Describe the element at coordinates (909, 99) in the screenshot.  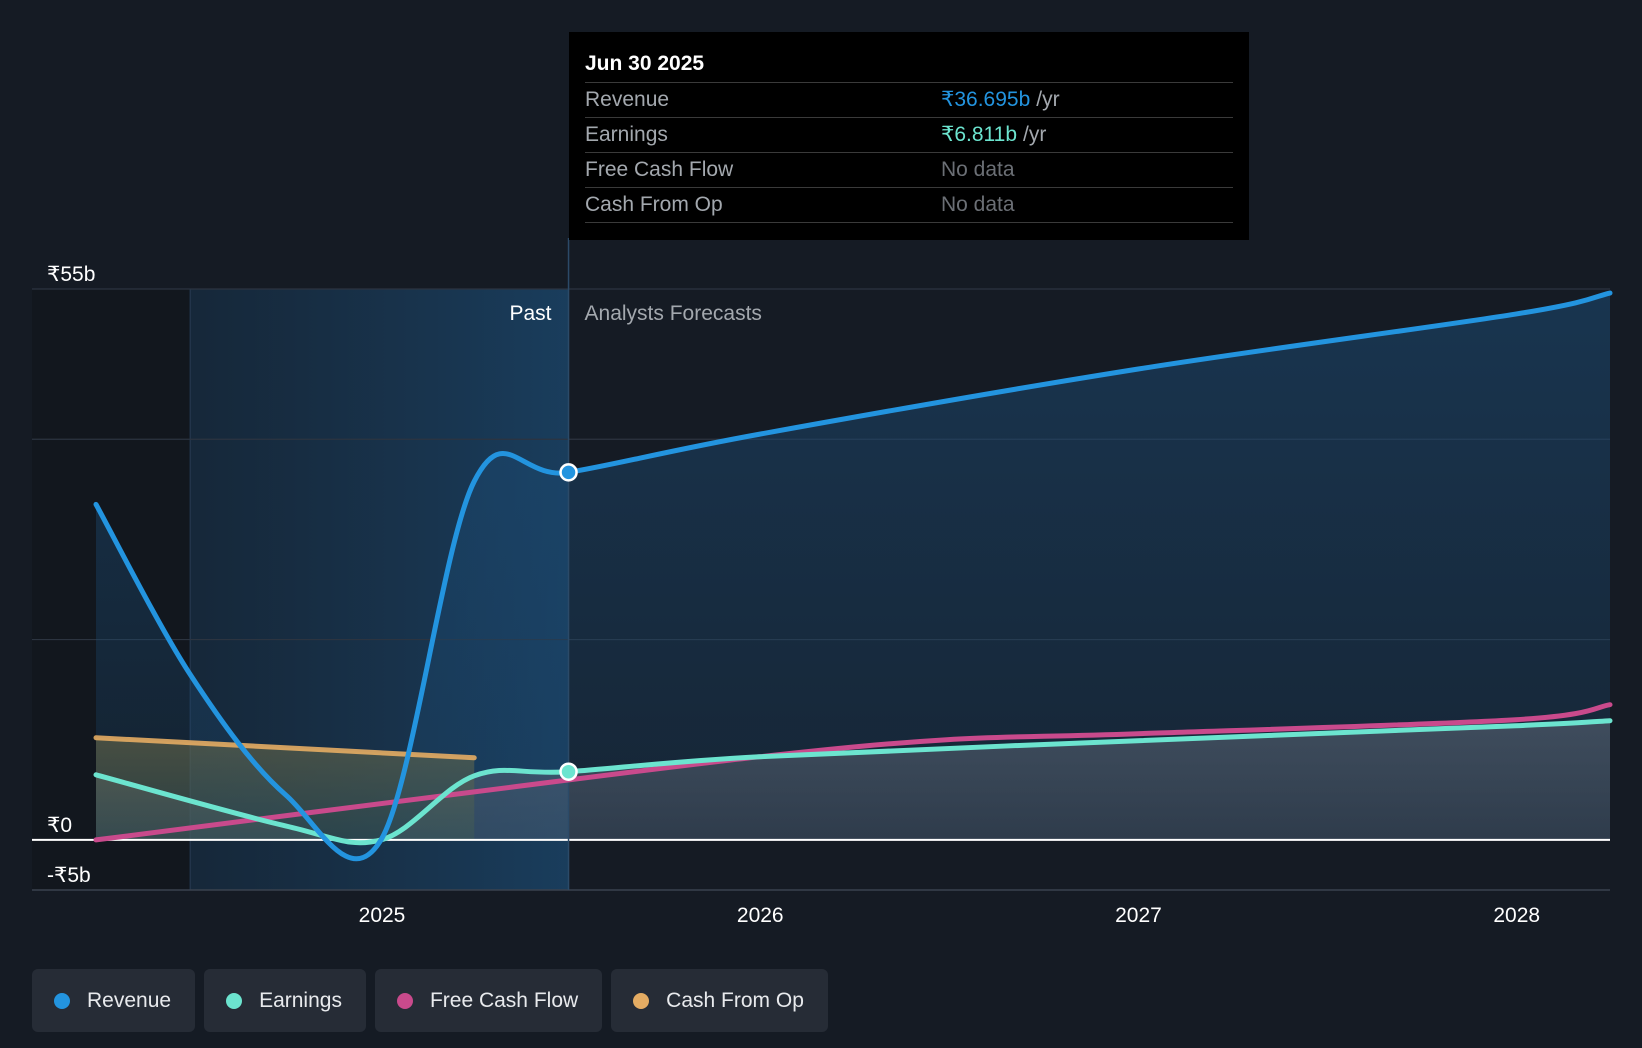
I see `tooltip-row-revenue: Revenue ₹36.695b /yr` at that location.